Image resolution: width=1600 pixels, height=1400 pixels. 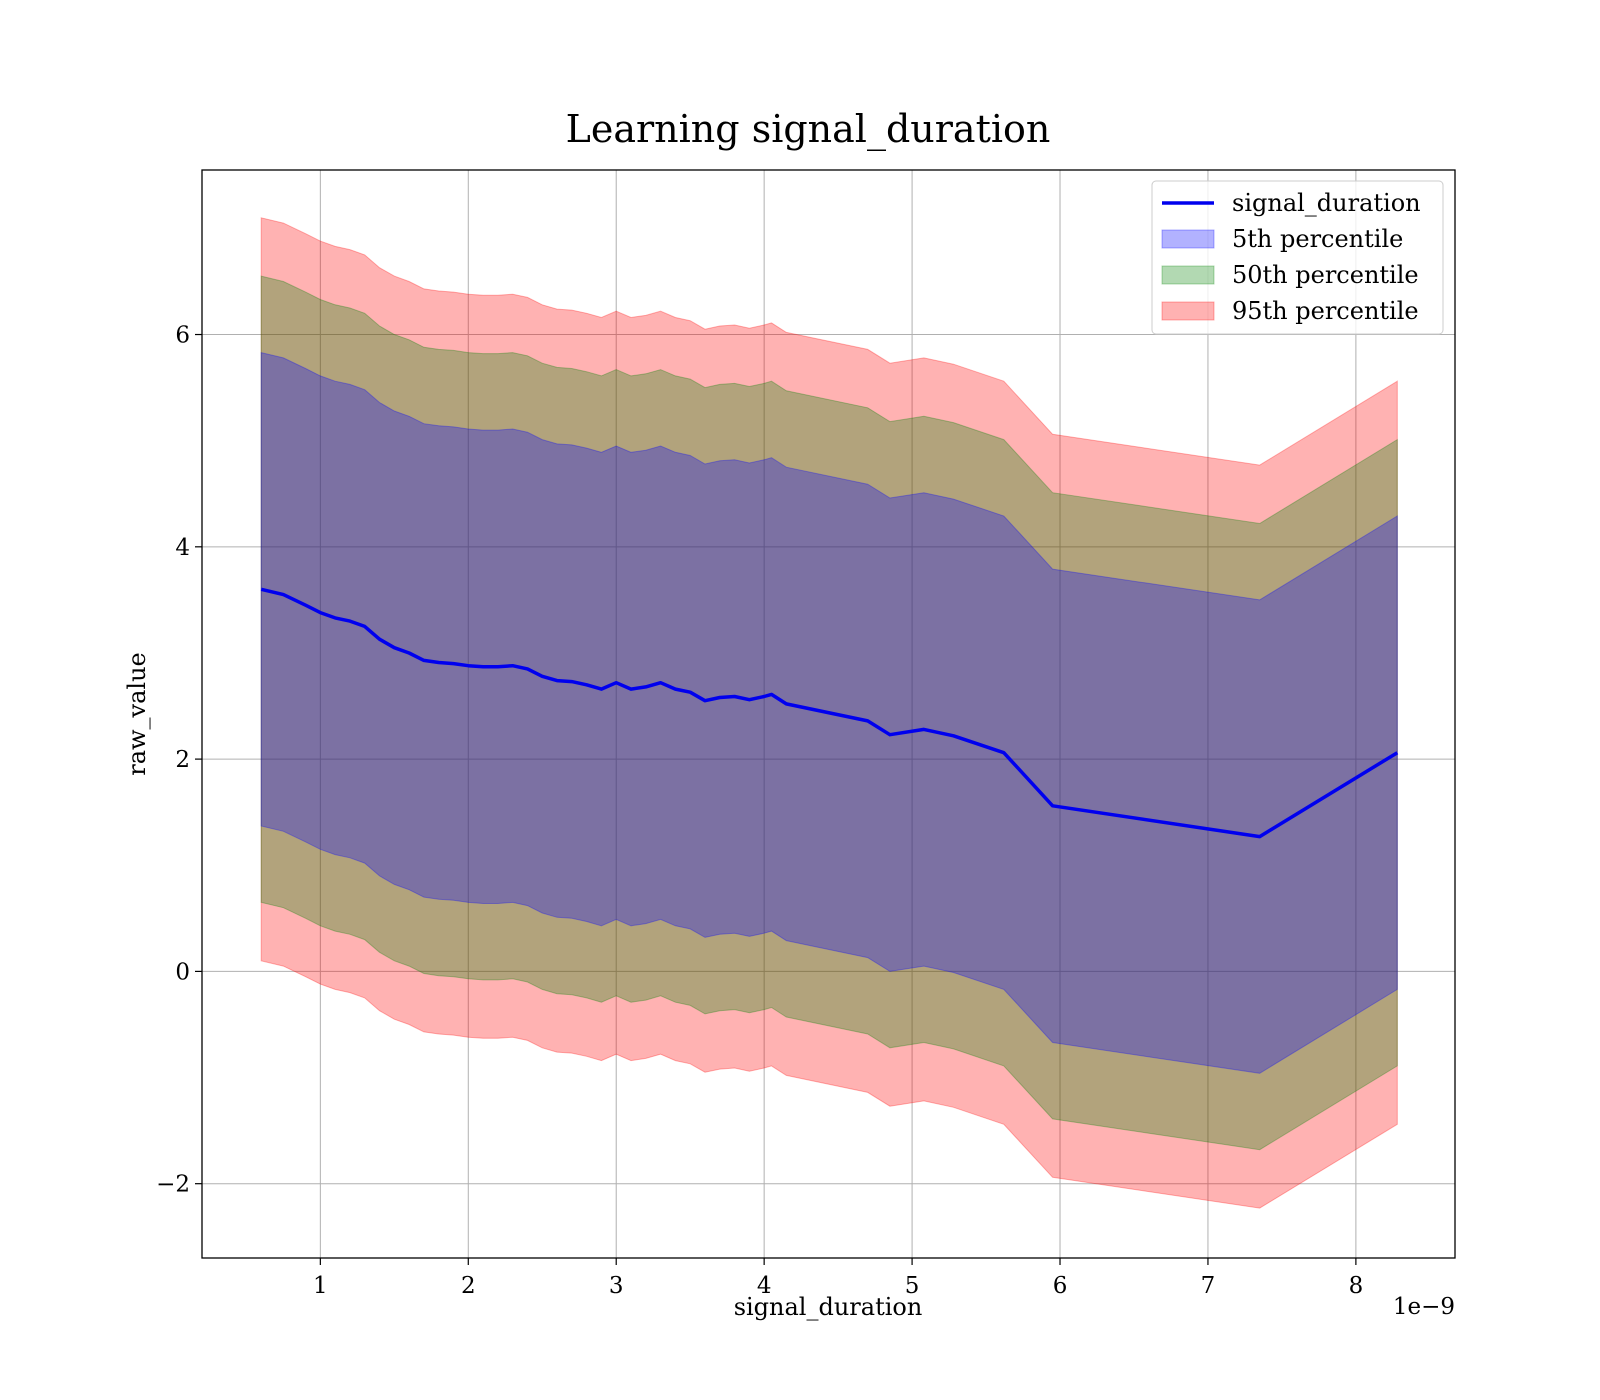 I want to click on series-line-signal-duration, so click(x=829, y=713).